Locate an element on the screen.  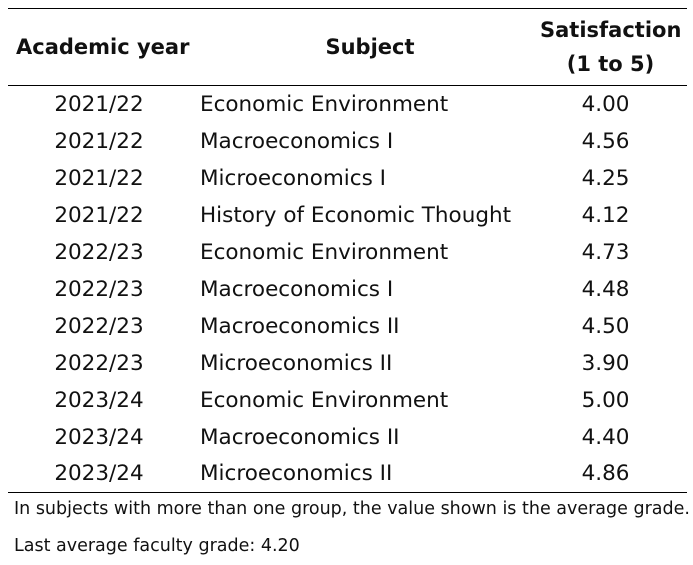
subject-cell: Microeconomics I is located at coordinates (293, 178).